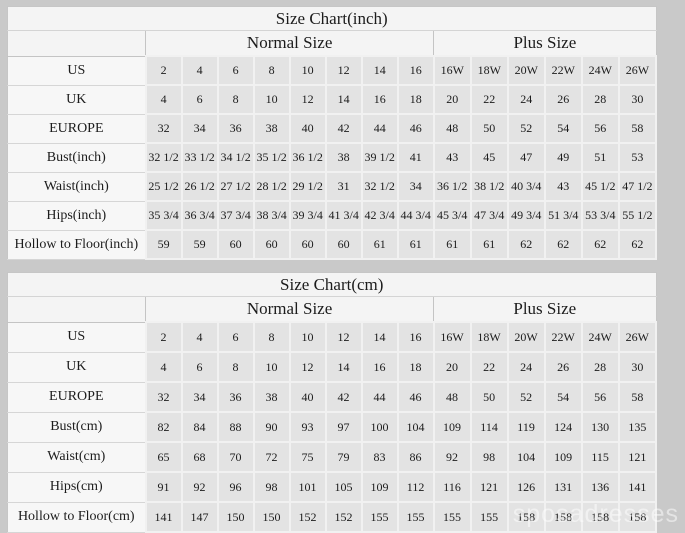 This screenshot has width=685, height=533. What do you see at coordinates (600, 128) in the screenshot?
I see `size-cell: 56` at bounding box center [600, 128].